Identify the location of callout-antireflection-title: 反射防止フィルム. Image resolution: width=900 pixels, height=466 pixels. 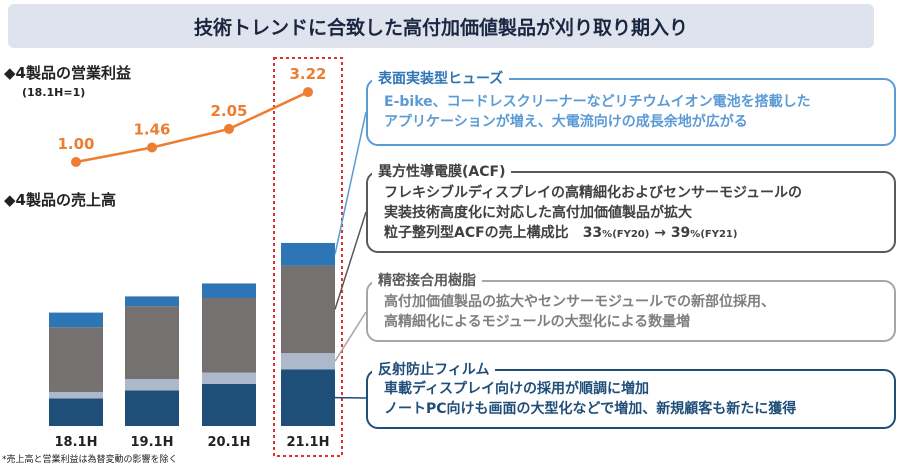
(434, 369).